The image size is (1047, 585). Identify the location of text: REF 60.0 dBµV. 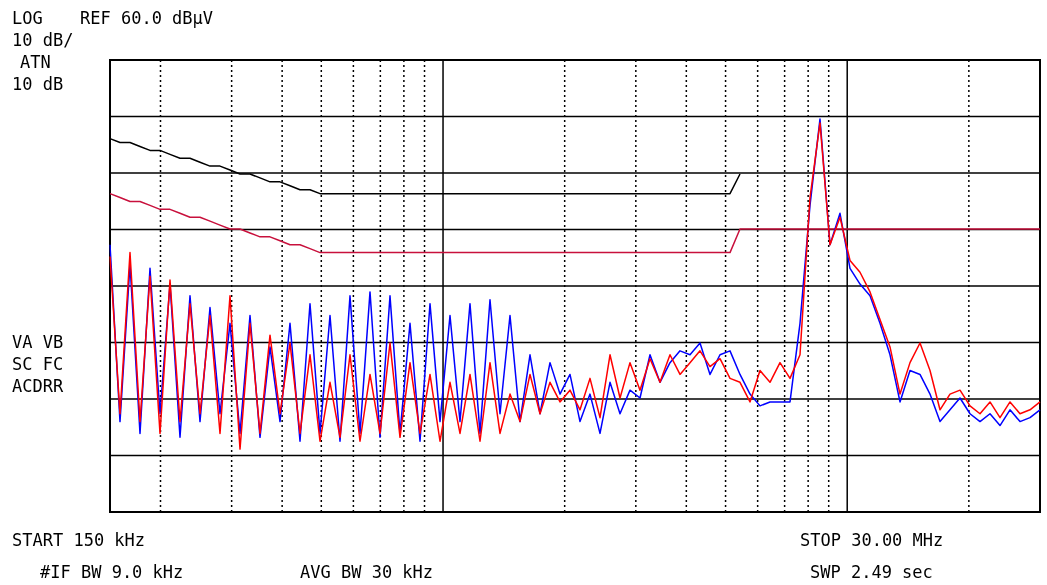
(147, 18).